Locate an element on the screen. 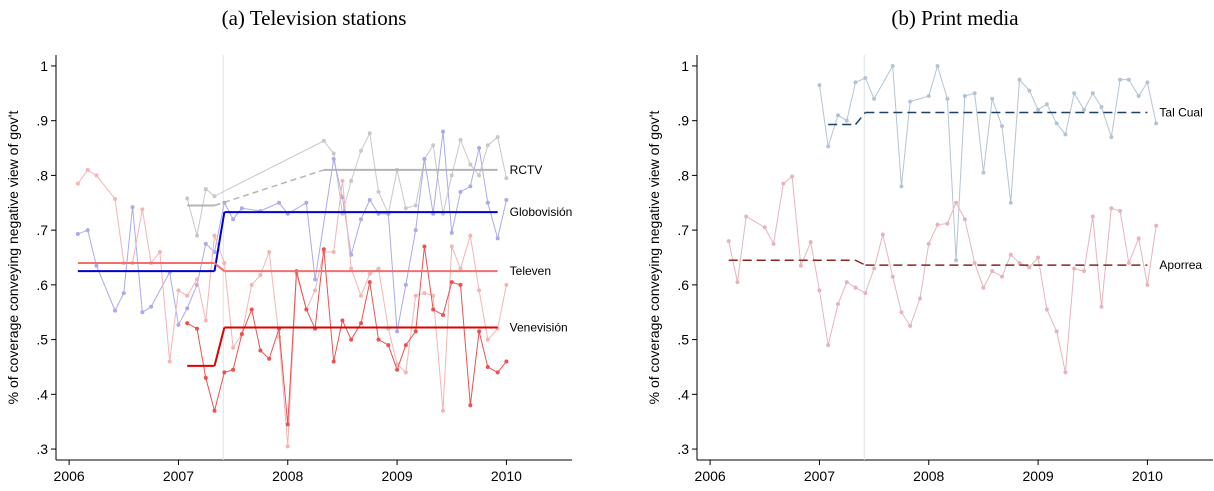  series-label: Venevisión is located at coordinates (539, 328).